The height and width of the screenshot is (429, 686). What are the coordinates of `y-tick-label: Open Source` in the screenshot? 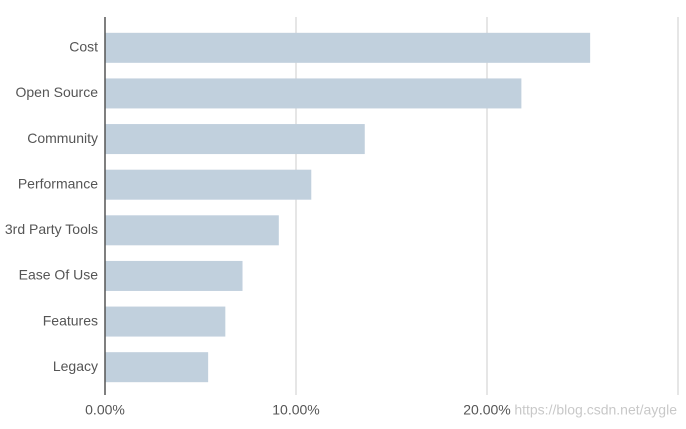 It's located at (57, 92).